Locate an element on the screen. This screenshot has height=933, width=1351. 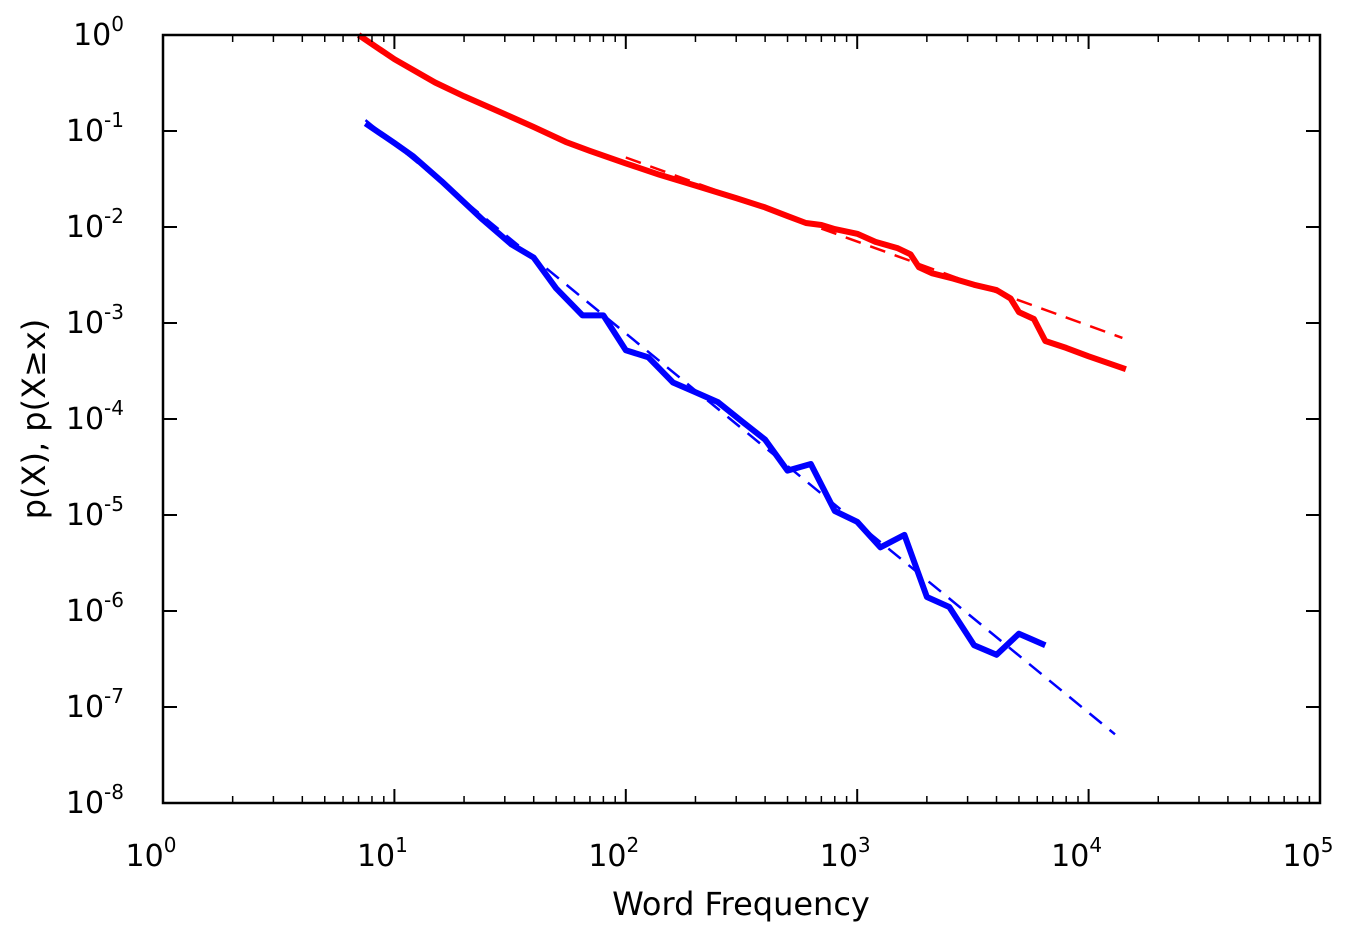
y-tick-label-0: 10⁰ is located at coordinates (98, 32).